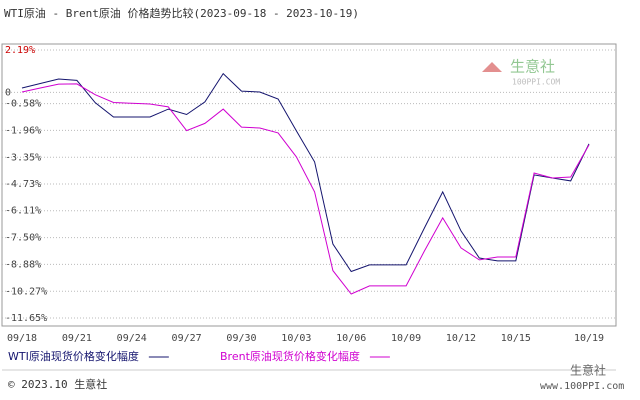 The image size is (640, 400). What do you see at coordinates (26, 291) in the screenshot?
I see `y-tick-label: -10.27%` at bounding box center [26, 291].